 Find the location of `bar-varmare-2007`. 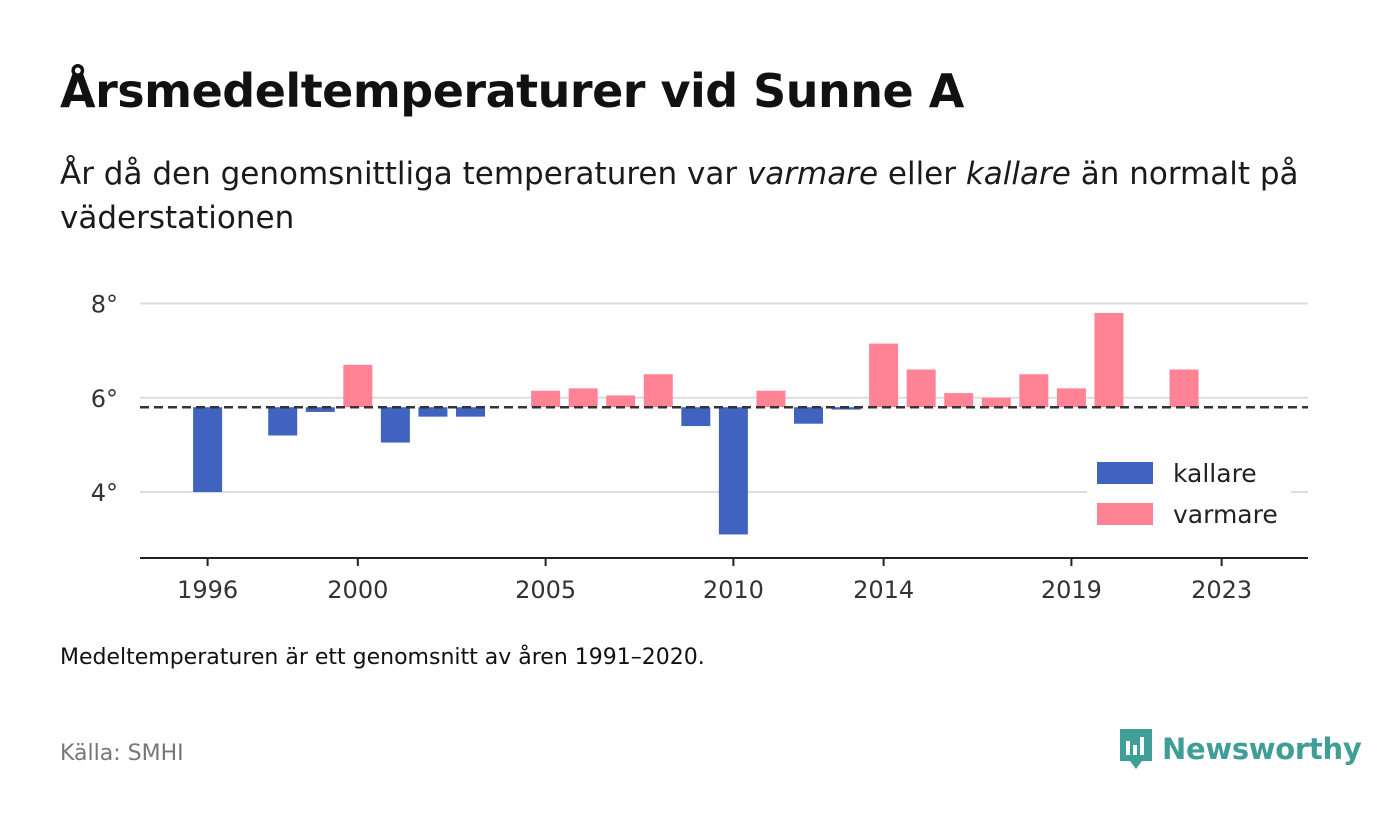

bar-varmare-2007 is located at coordinates (621, 401).